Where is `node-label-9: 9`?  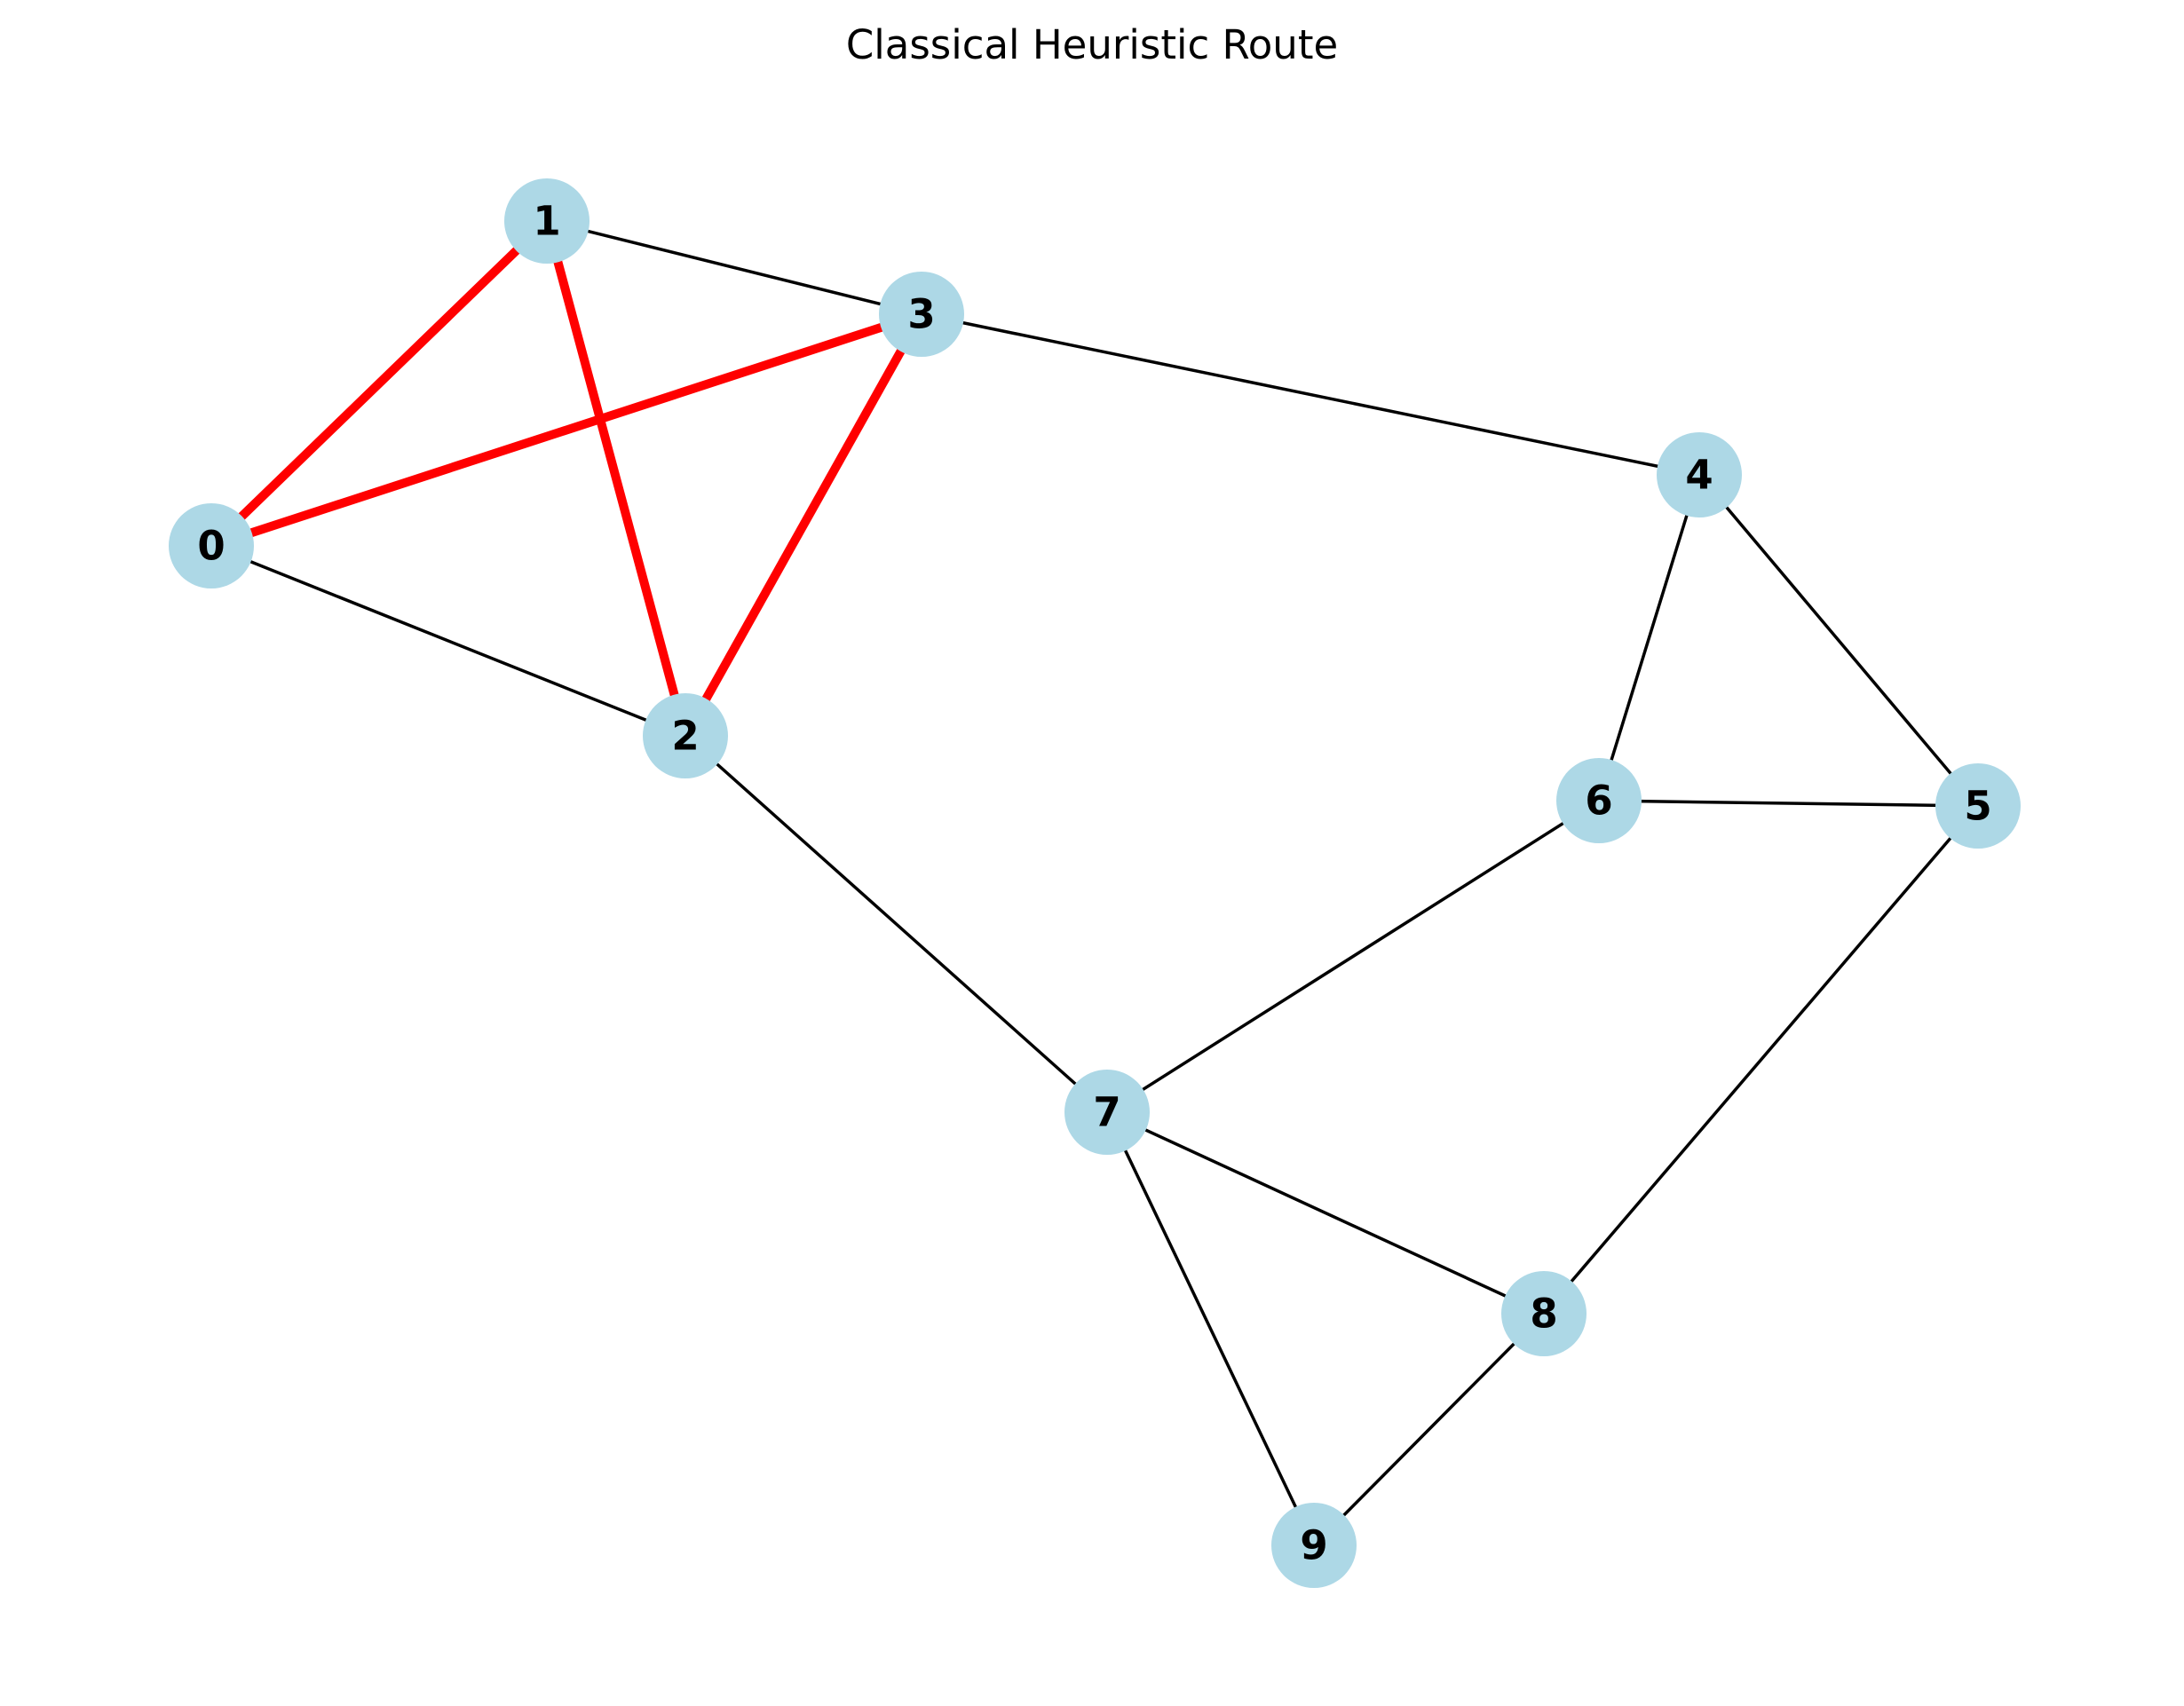 node-label-9: 9 is located at coordinates (1313, 1545).